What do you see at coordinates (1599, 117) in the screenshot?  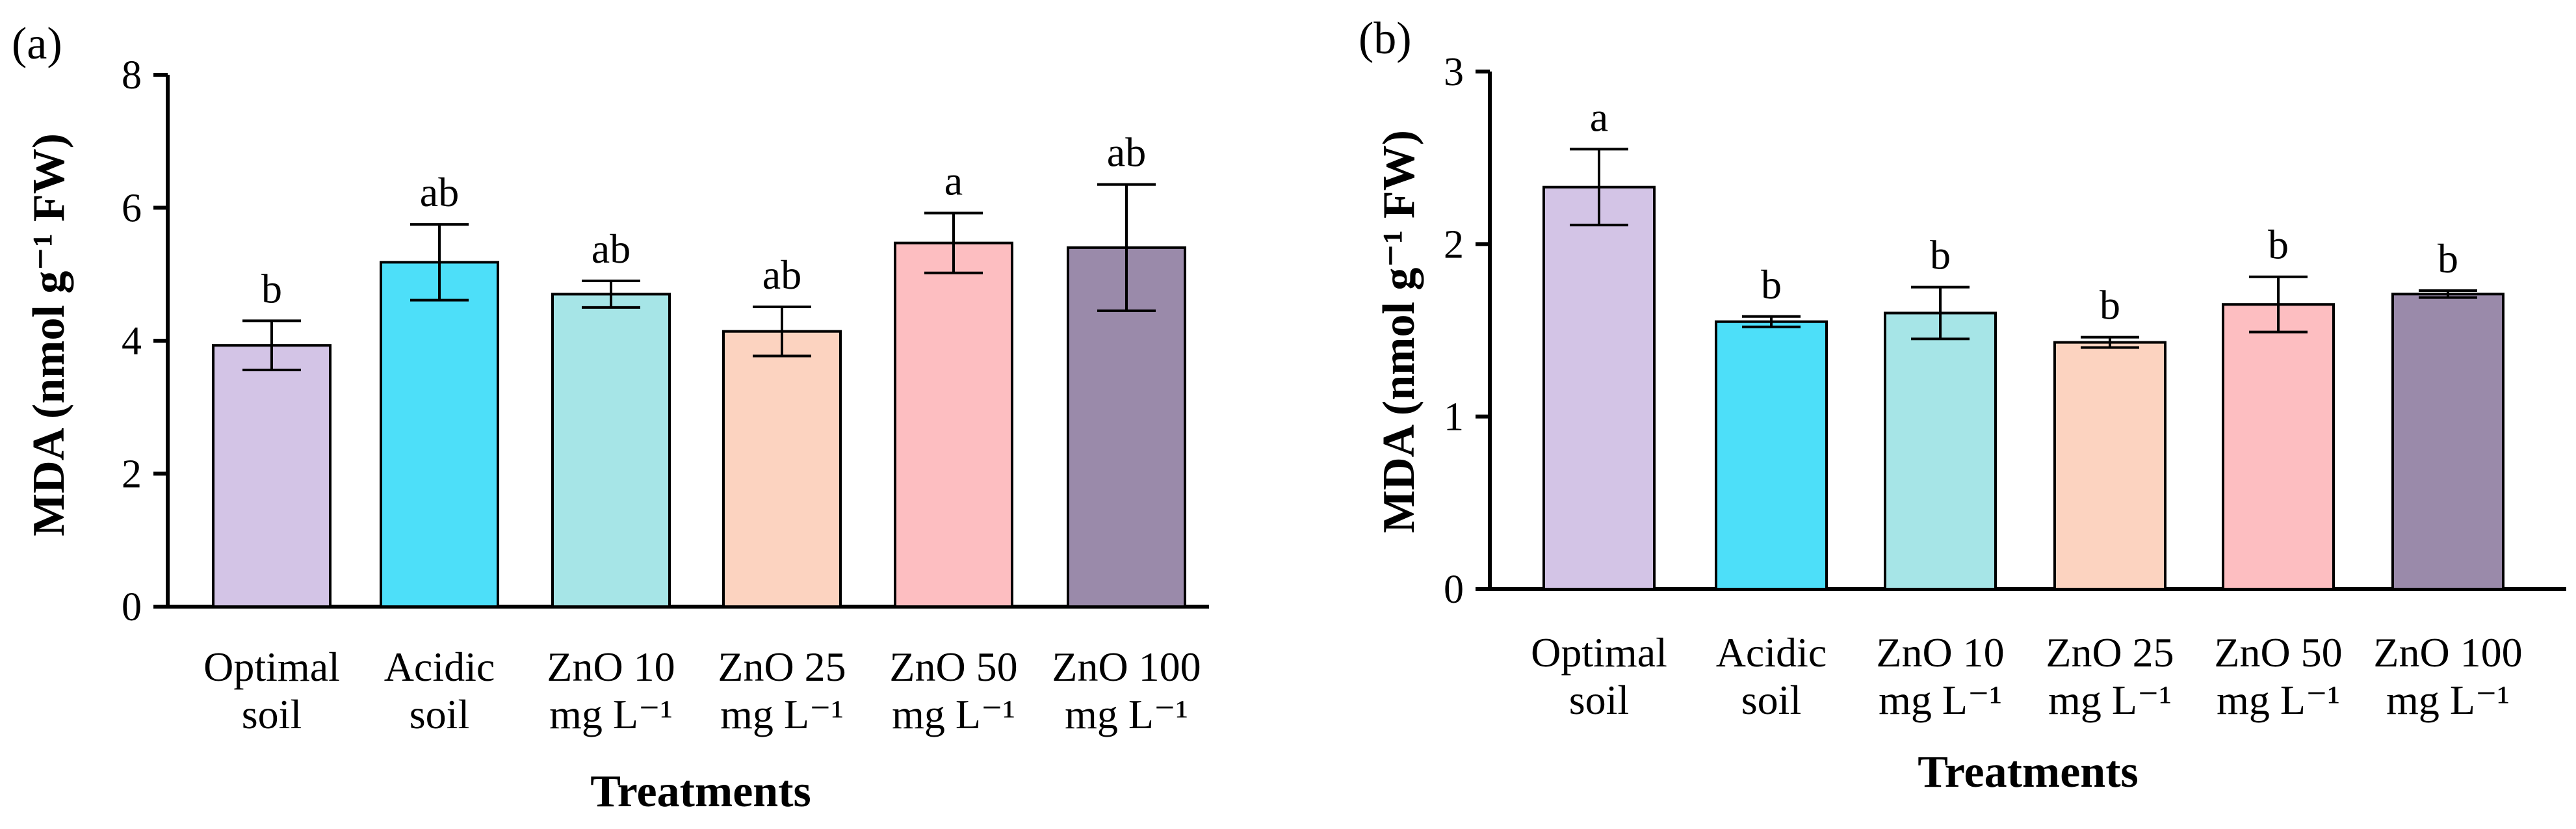 I see `panel-b-significance-letter: a` at bounding box center [1599, 117].